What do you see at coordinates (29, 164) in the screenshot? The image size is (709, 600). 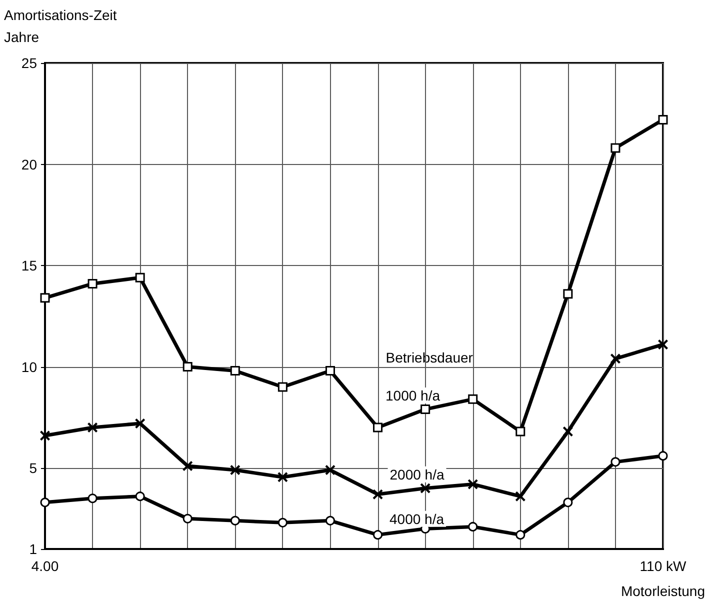 I see `y-tick-label: 20` at bounding box center [29, 164].